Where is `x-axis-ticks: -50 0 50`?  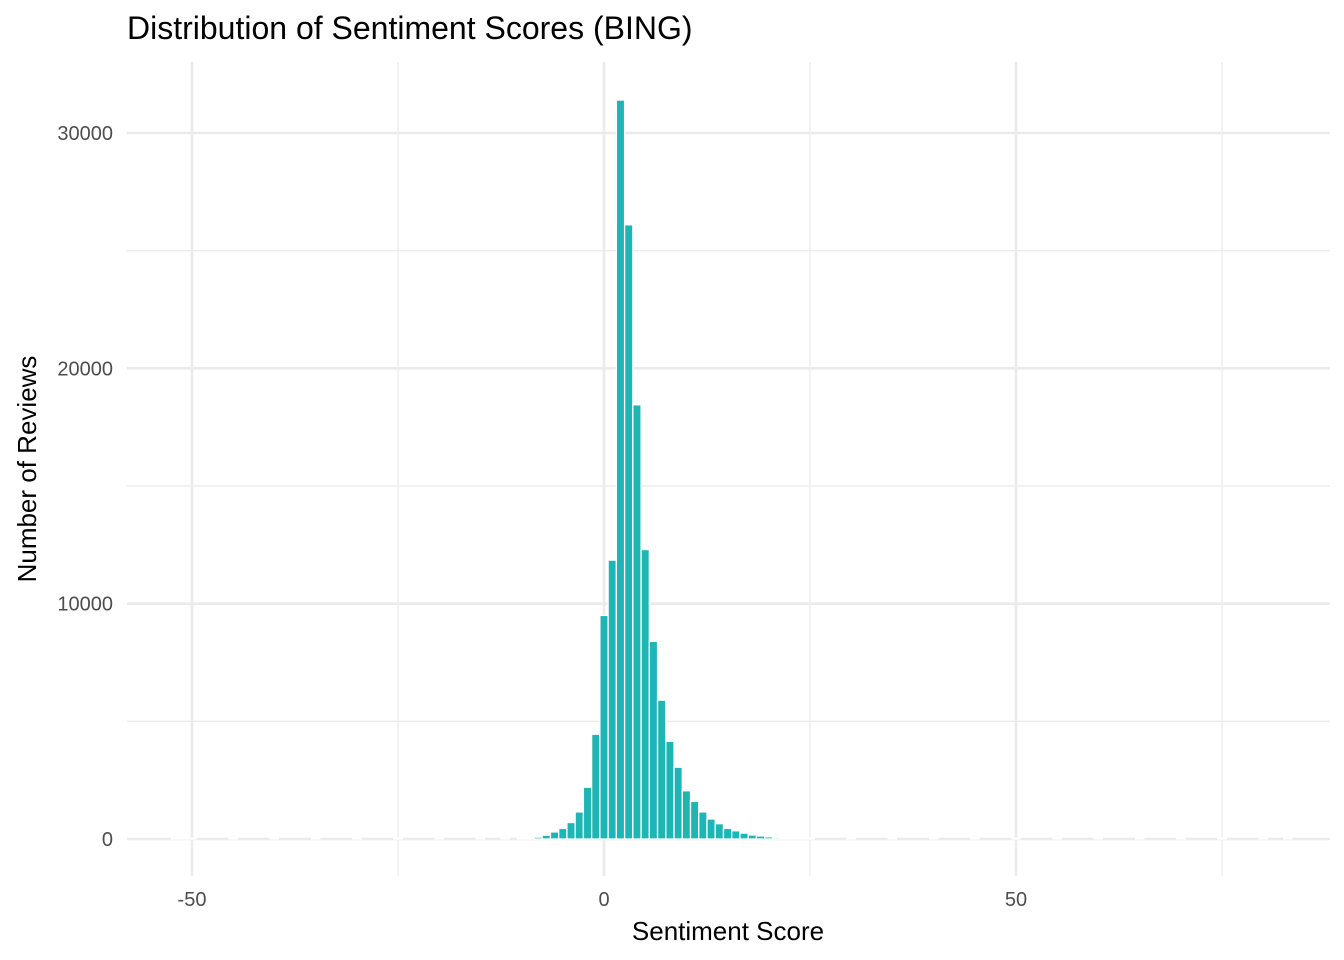
x-axis-ticks: -50 0 50 is located at coordinates (603, 900).